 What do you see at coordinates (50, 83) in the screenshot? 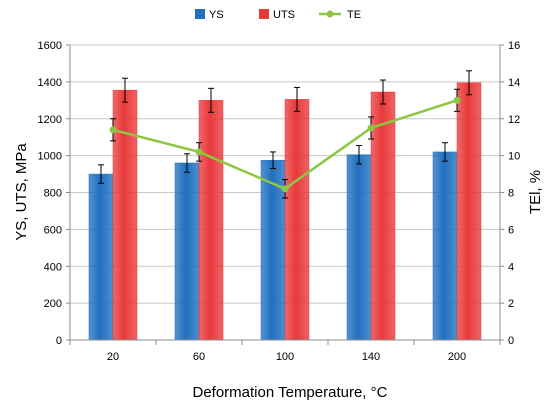
I see `y-tick-label: 1400` at bounding box center [50, 83].